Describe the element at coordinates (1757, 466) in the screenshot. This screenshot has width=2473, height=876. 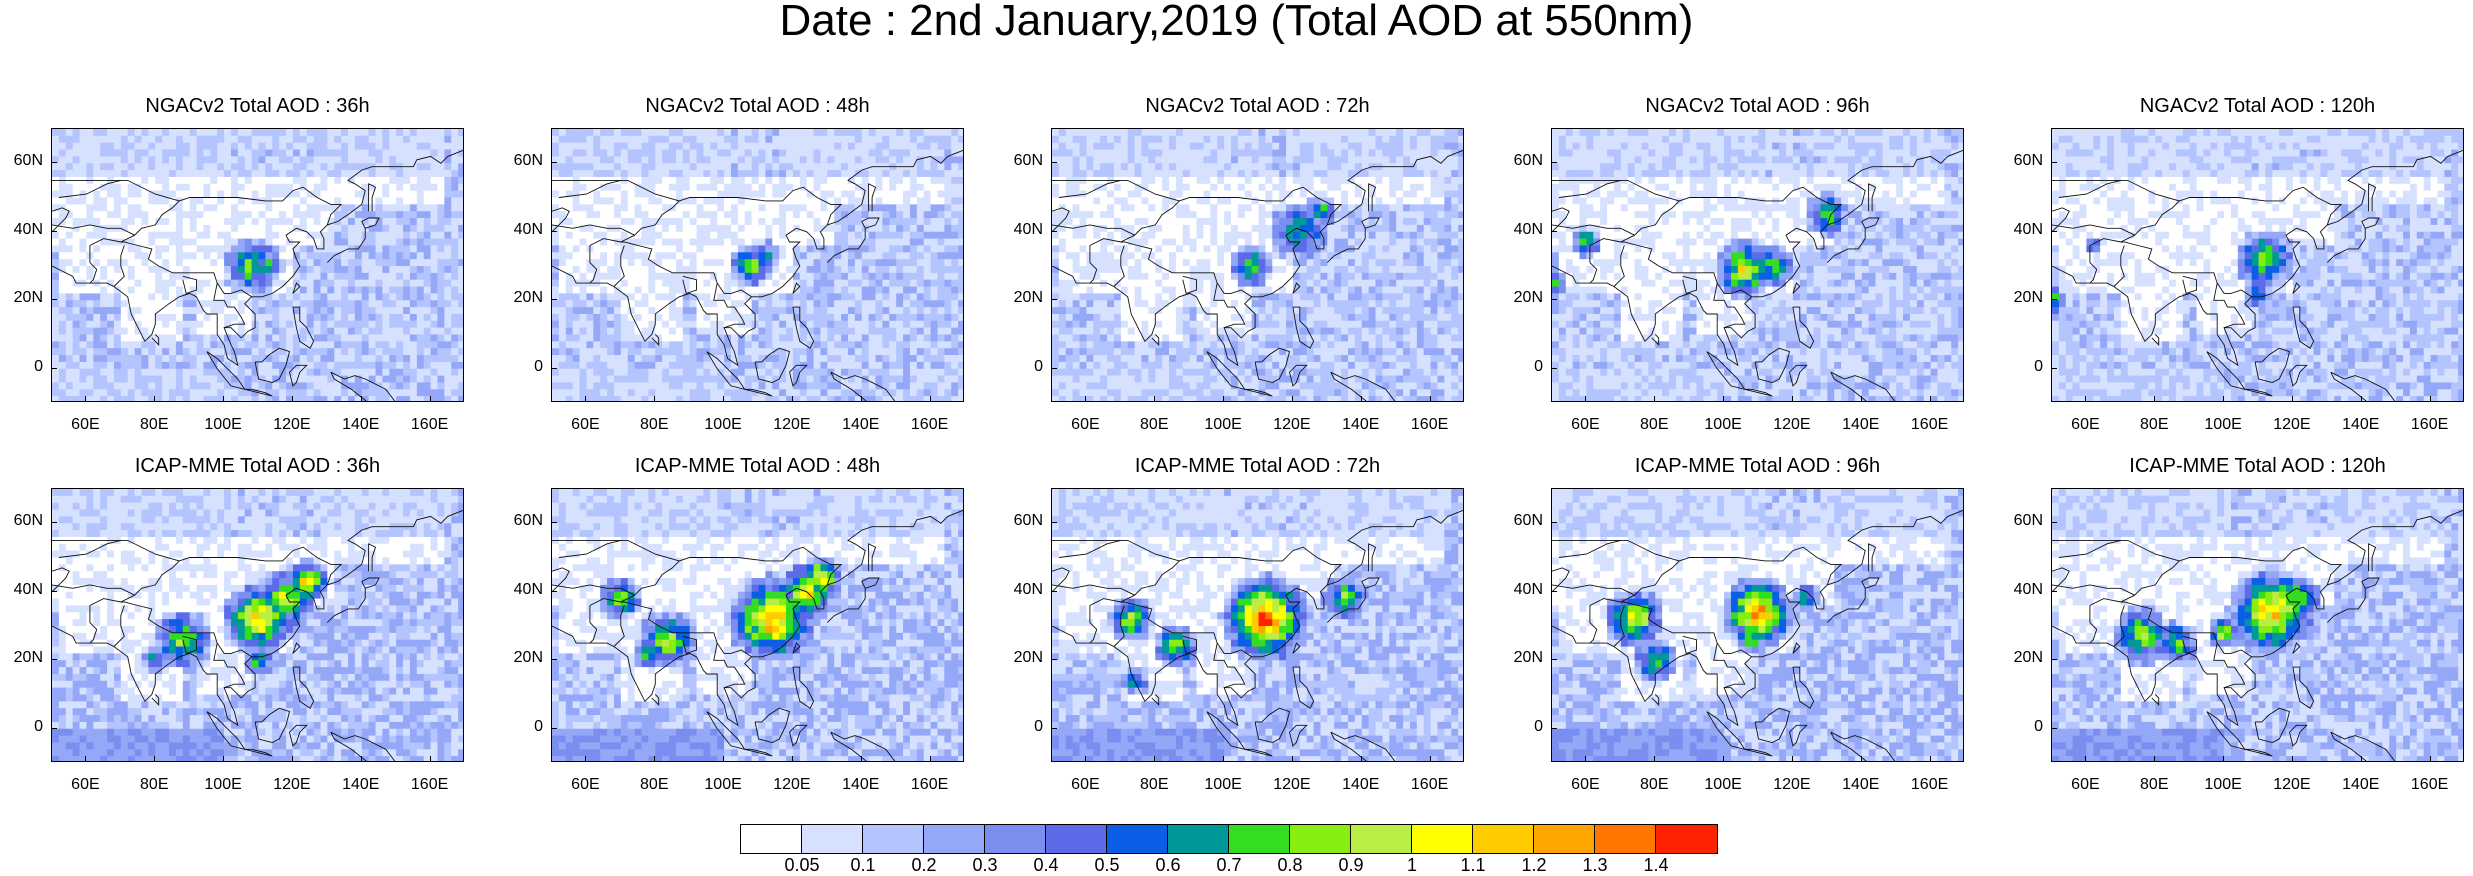
I see `panel-title: ICAP-MME Total AOD : 96h` at that location.